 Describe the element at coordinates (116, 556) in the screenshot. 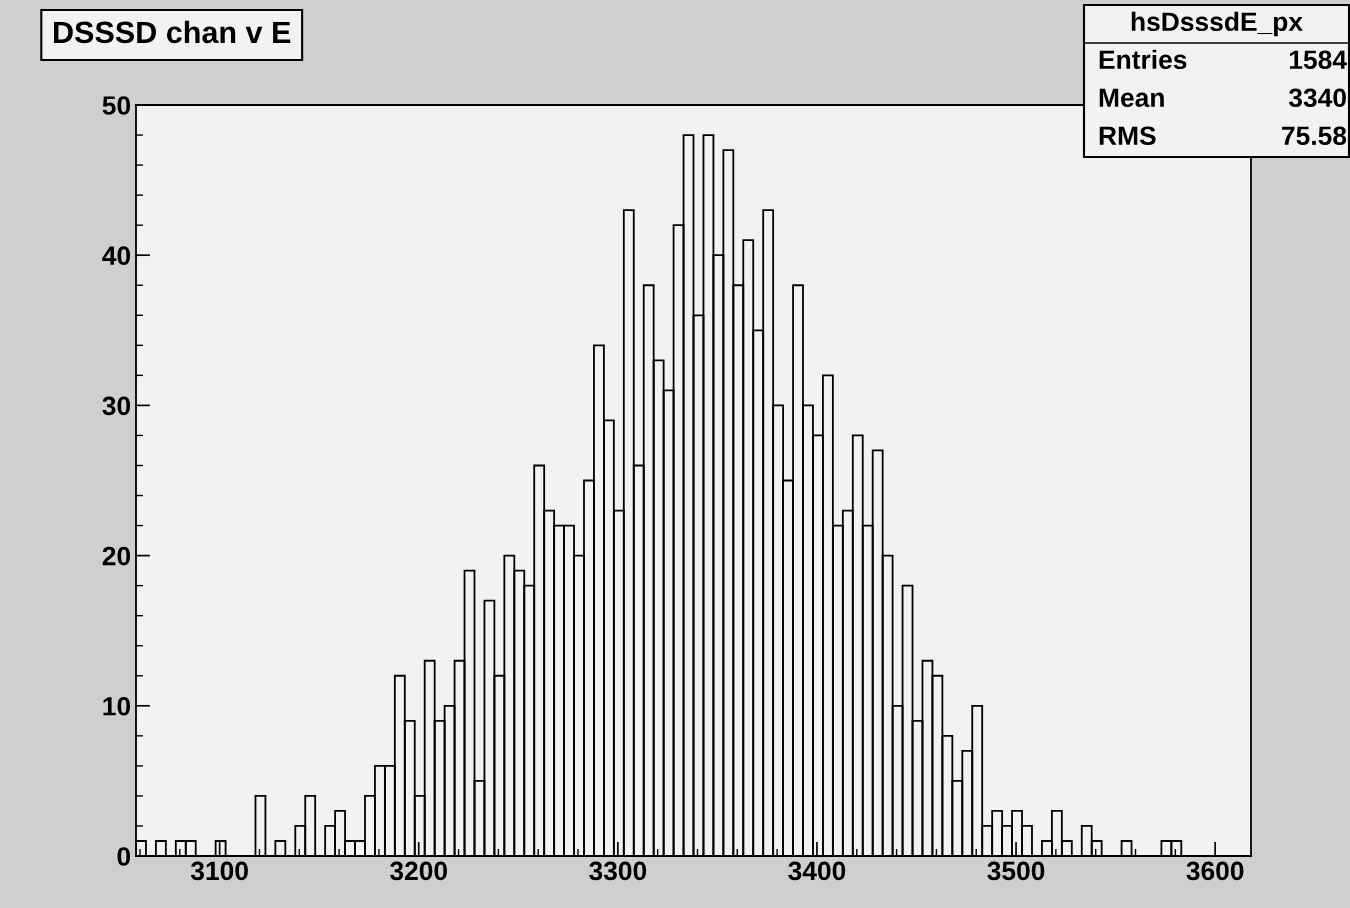

I see `y-tick-label: 20` at that location.